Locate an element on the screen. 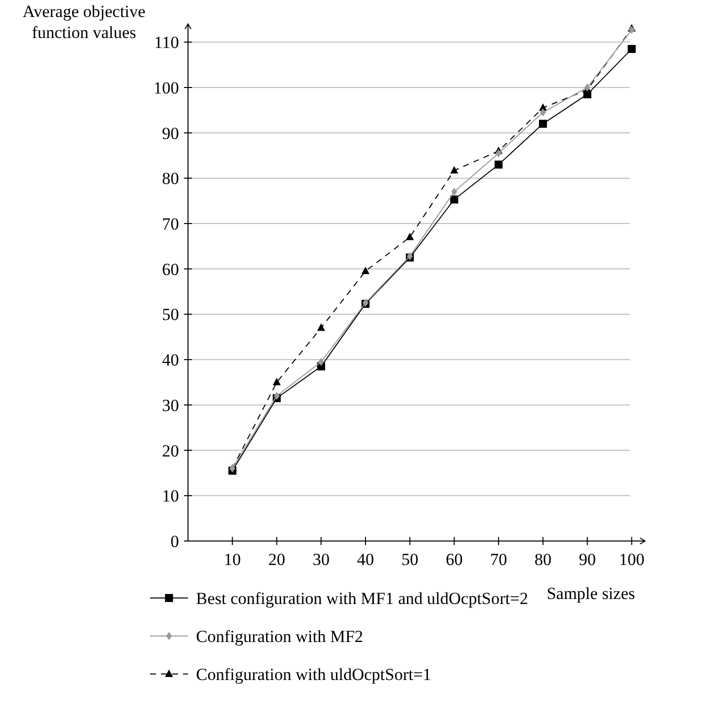 The height and width of the screenshot is (720, 719). y-tick-label: 30 is located at coordinates (170, 405).